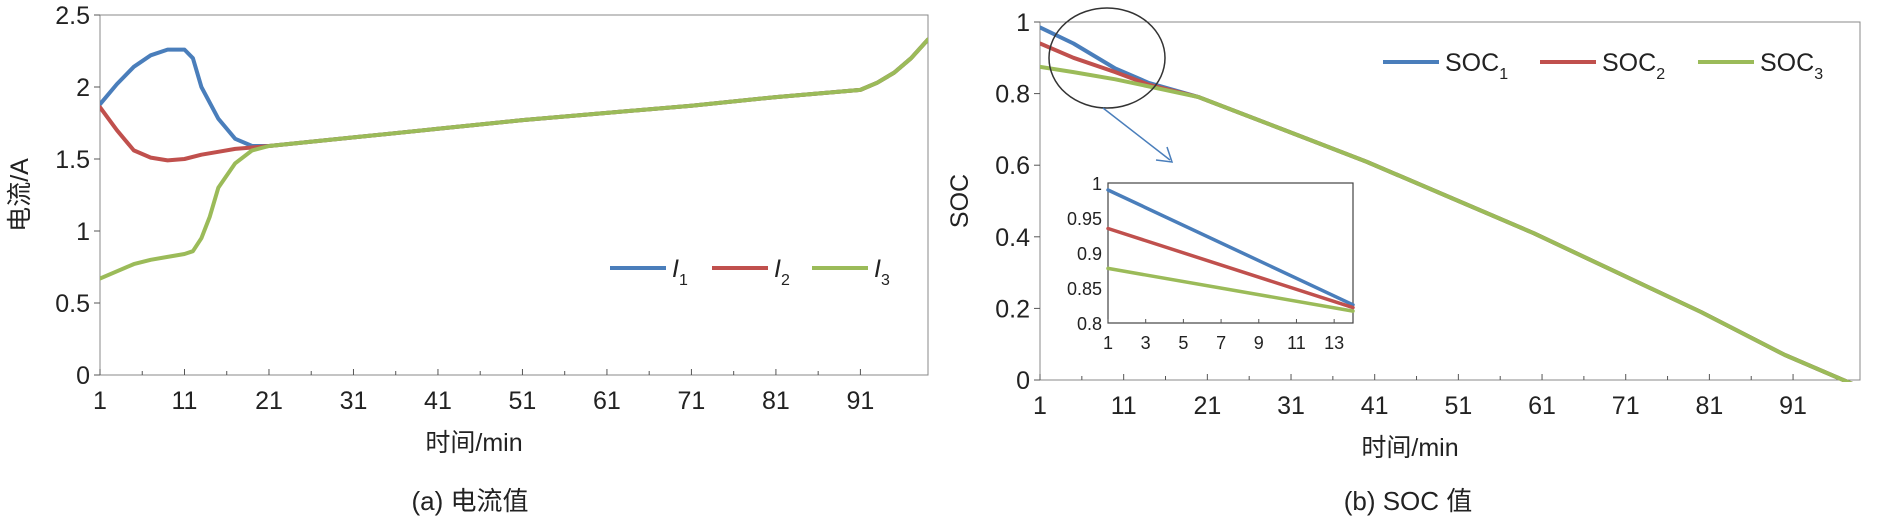  I want to click on inset-y-tick-label: 0.8, so click(1089, 324).